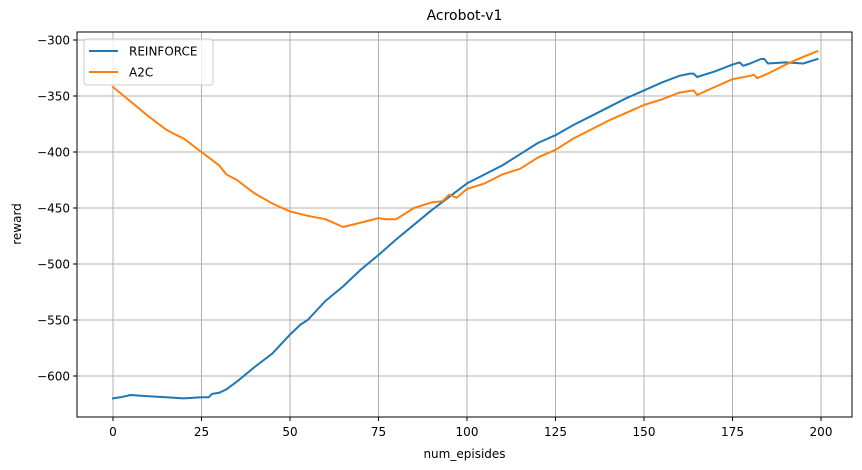 This screenshot has width=862, height=470. I want to click on x-tick-label: 125, so click(555, 432).